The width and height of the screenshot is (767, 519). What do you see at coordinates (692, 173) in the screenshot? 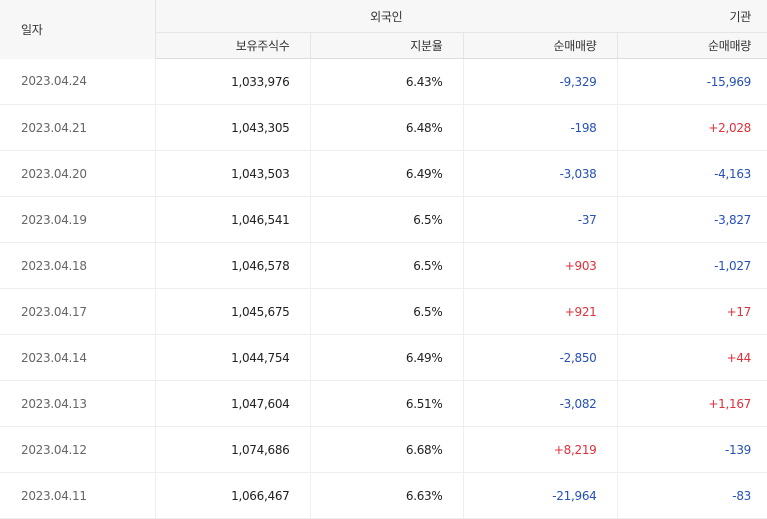
I see `institution-net-cell: -4,163` at bounding box center [692, 173].